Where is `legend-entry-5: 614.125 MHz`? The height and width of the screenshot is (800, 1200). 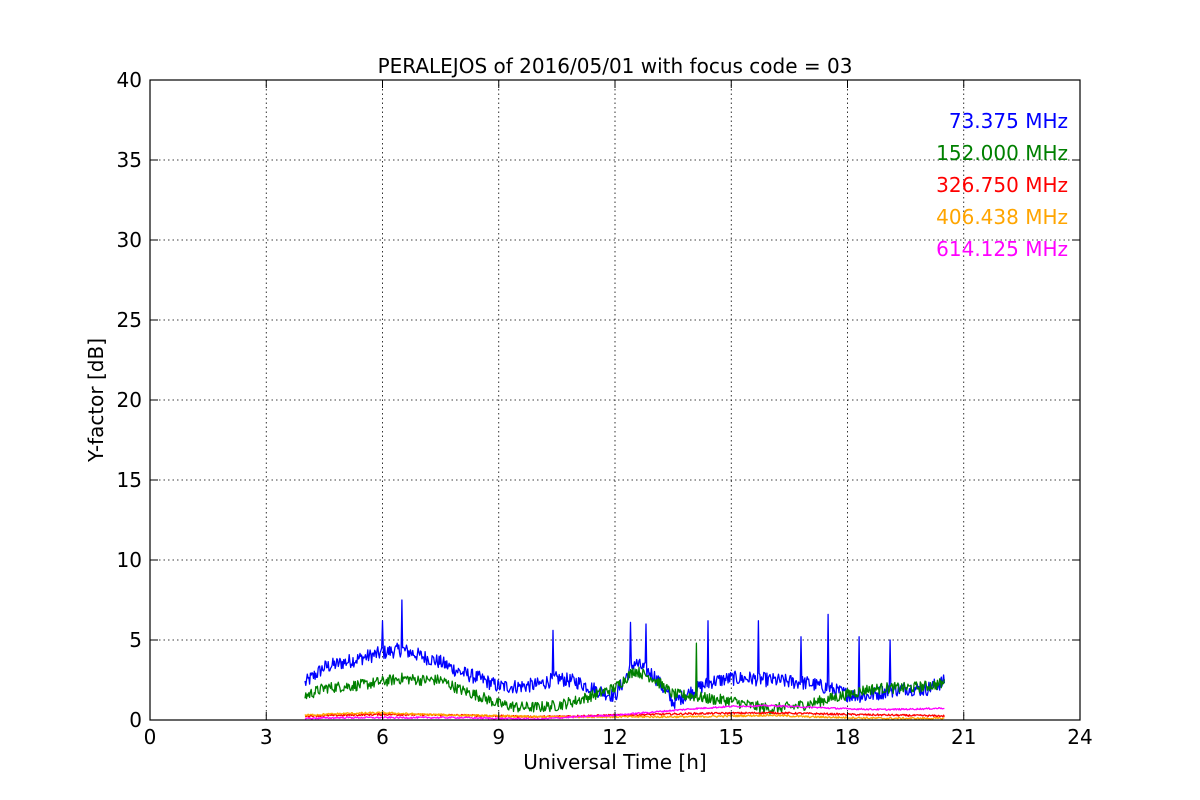
legend-entry-5: 614.125 MHz is located at coordinates (1002, 249).